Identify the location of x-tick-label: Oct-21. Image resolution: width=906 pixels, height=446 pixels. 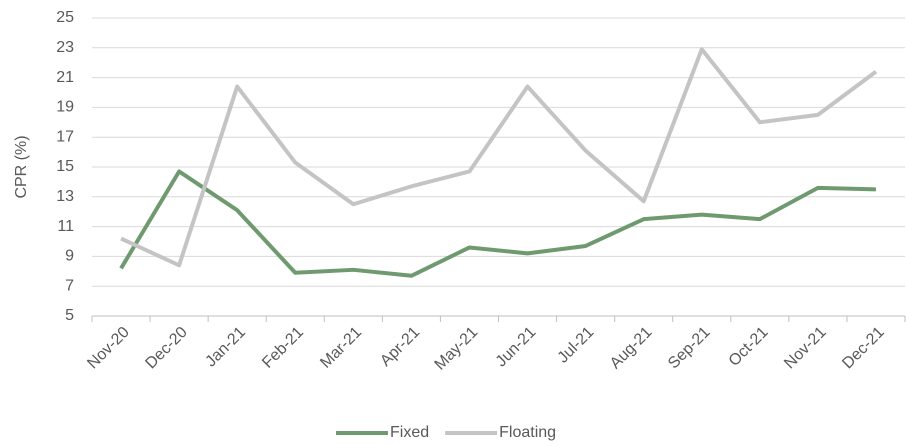
(749, 347).